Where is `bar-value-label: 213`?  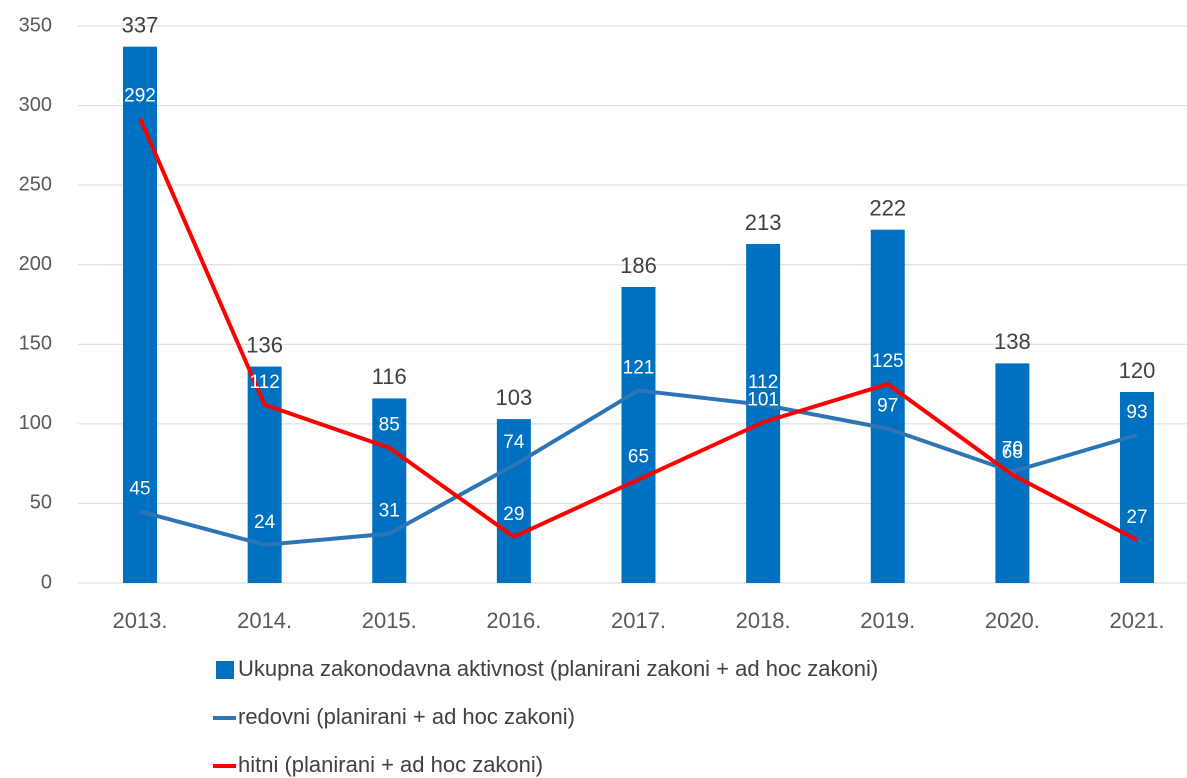
bar-value-label: 213 is located at coordinates (763, 222).